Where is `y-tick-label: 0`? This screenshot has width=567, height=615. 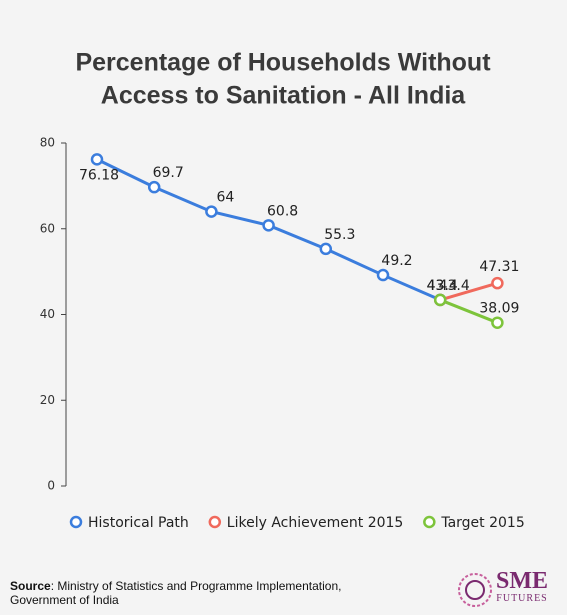
y-tick-label: 0 is located at coordinates (51, 486).